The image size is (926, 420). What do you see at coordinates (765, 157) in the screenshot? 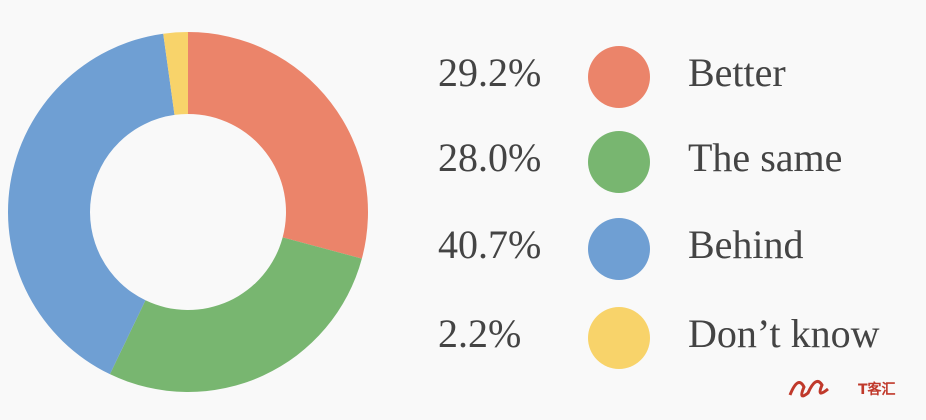
I see `legend-label: The same` at bounding box center [765, 157].